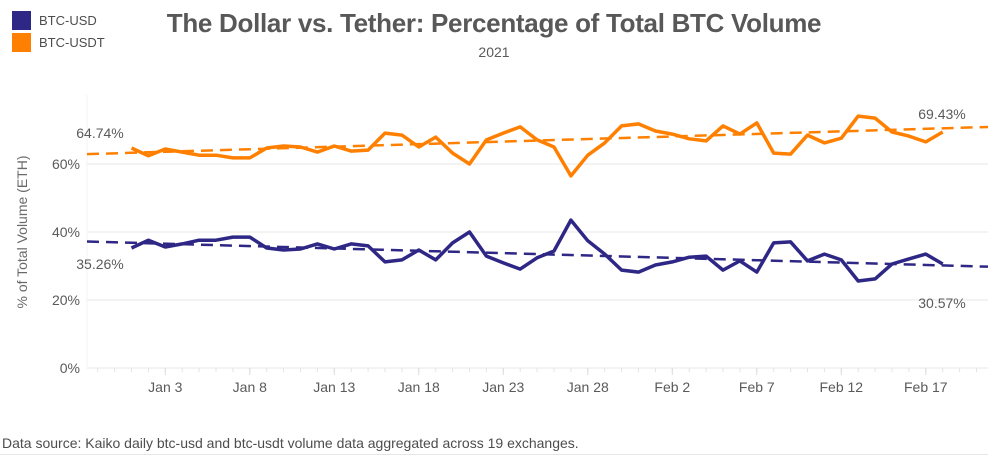 The height and width of the screenshot is (456, 988). What do you see at coordinates (21, 20) in the screenshot?
I see `legend-swatch-btc-usd` at bounding box center [21, 20].